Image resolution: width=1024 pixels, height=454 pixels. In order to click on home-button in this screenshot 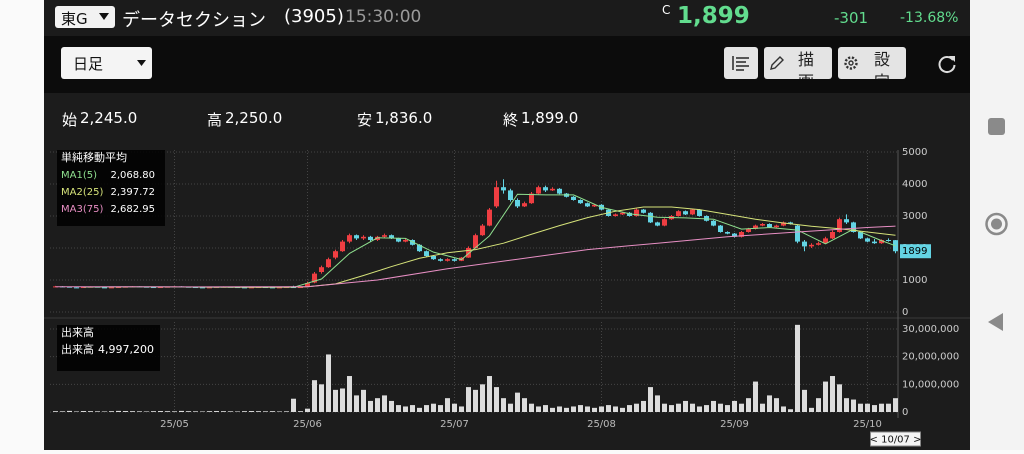, I will do `click(996, 224)`.